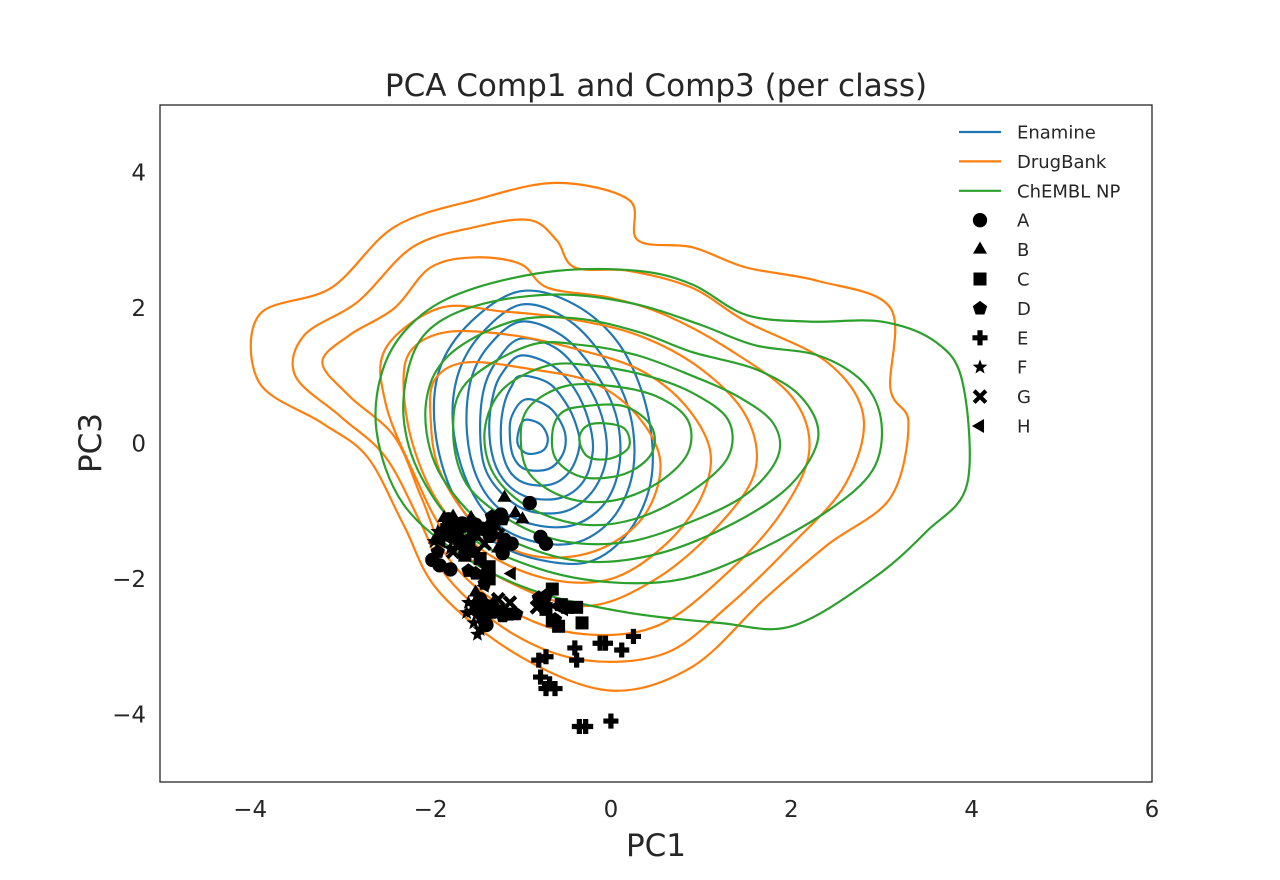 This screenshot has height=880, width=1280. I want to click on x-axis-ticks: −4 −2 0 2 4 6, so click(696, 810).